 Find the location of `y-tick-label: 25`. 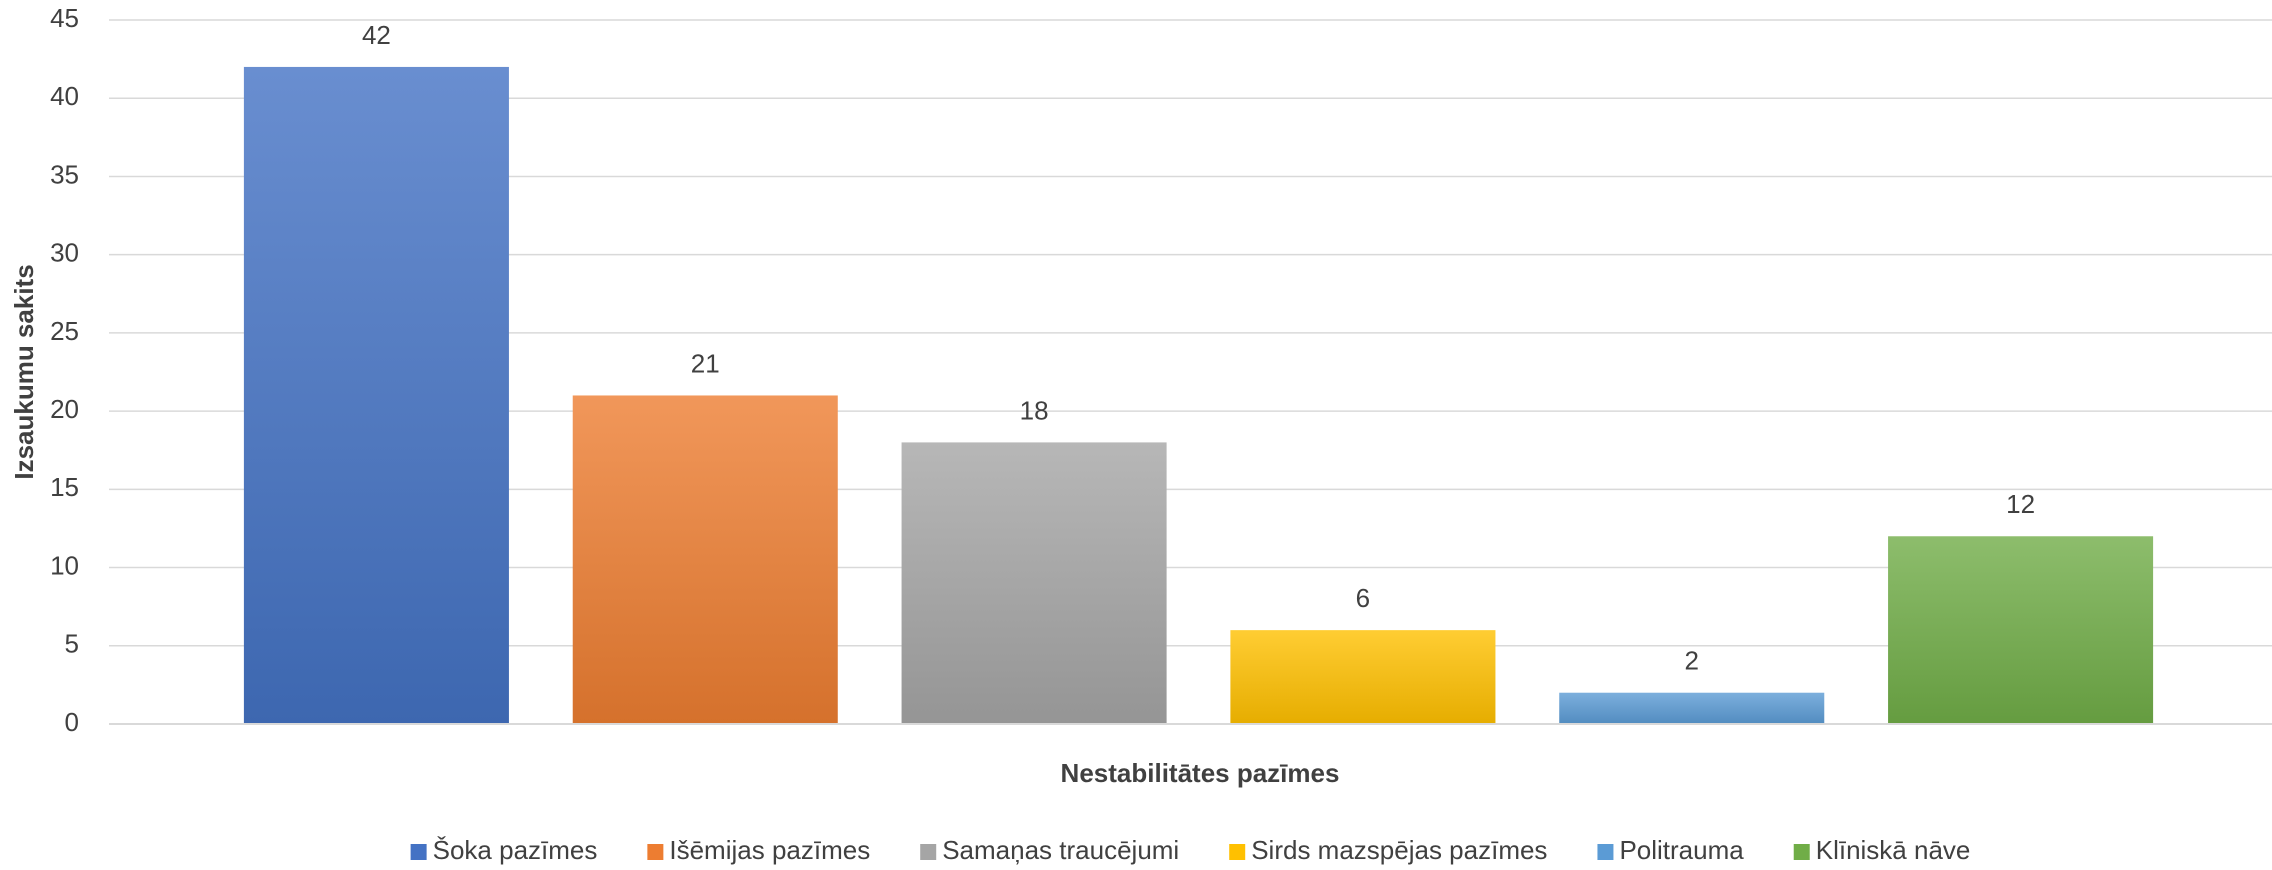

y-tick-label: 25 is located at coordinates (64, 331).